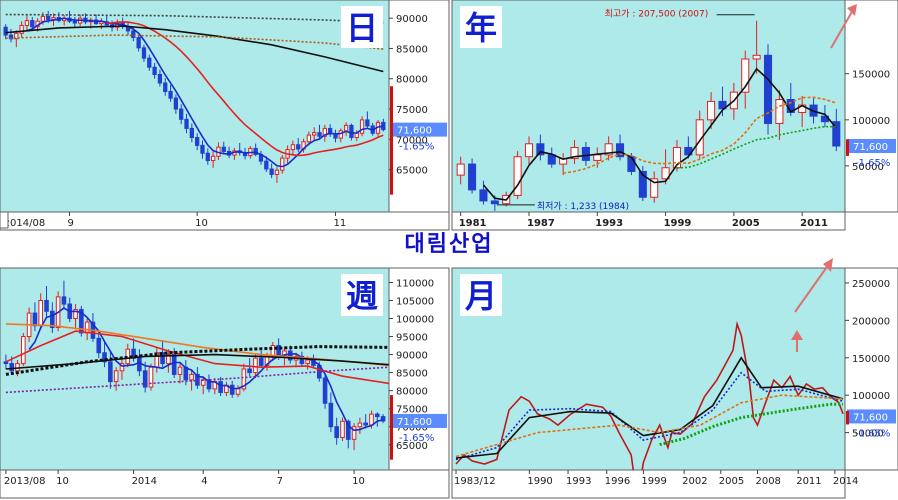 The width and height of the screenshot is (898, 500). I want to click on x-tick-label: 2002, so click(694, 481).